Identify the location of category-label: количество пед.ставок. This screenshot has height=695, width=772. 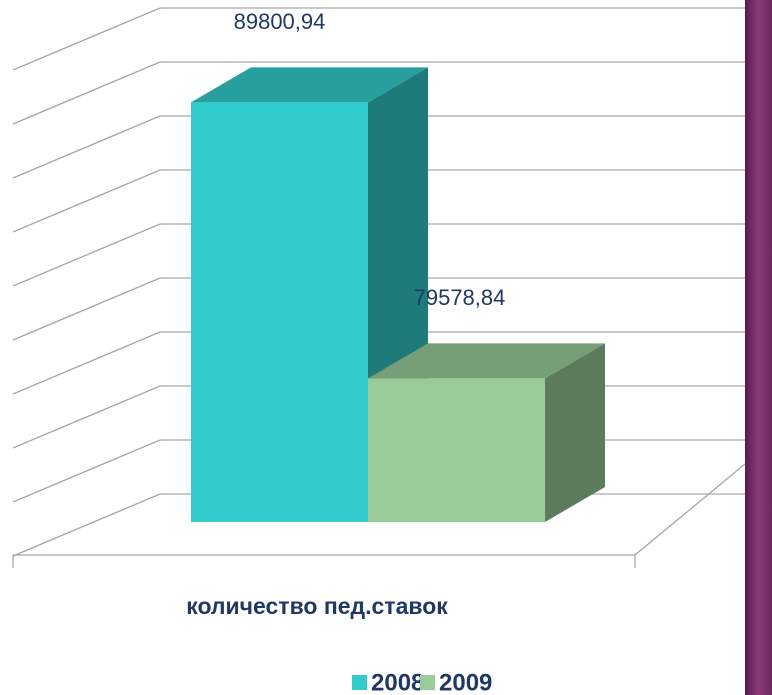
(317, 606).